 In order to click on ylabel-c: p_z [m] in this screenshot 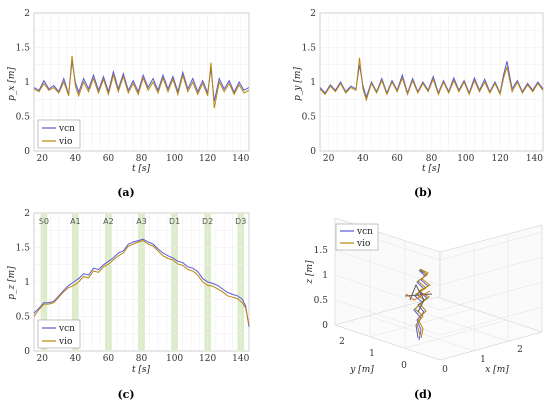, I will do `click(12, 283)`.